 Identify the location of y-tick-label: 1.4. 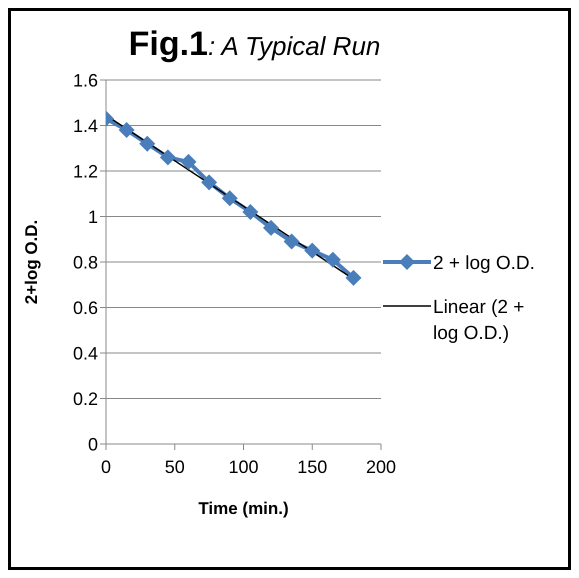
(85, 126).